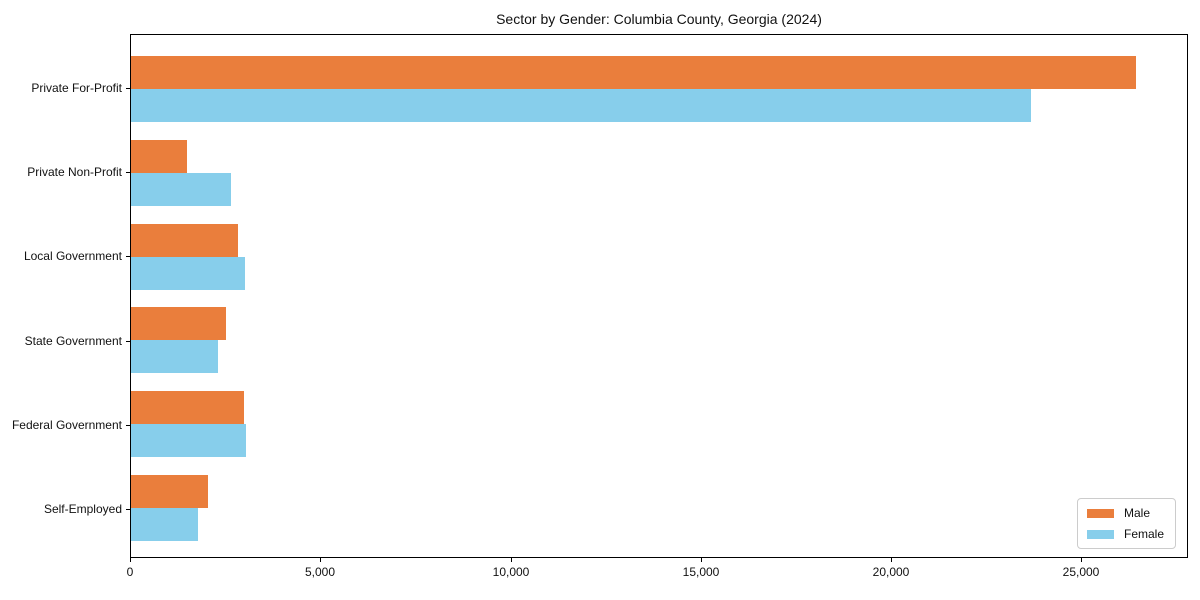 This screenshot has width=1200, height=600. What do you see at coordinates (1100, 513) in the screenshot?
I see `legend-swatch-male` at bounding box center [1100, 513].